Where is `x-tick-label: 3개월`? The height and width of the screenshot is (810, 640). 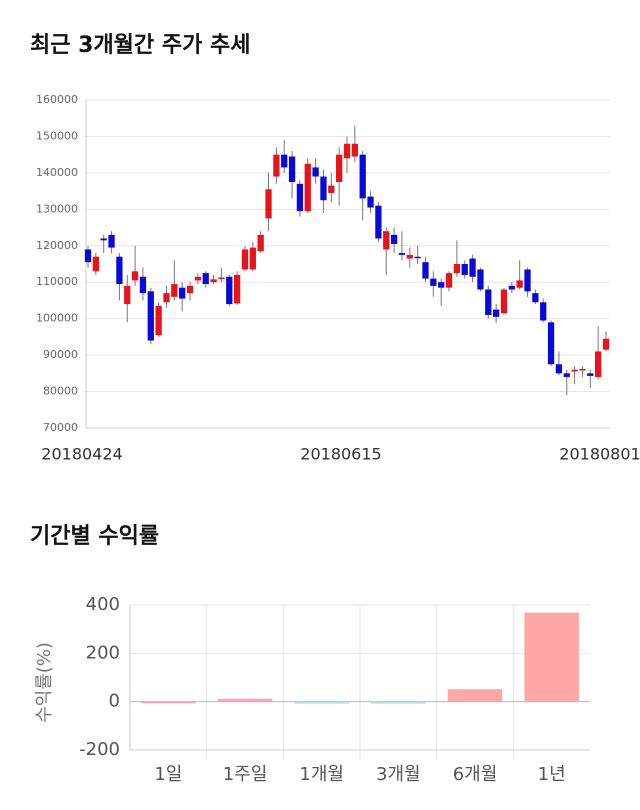
x-tick-label: 3개월 is located at coordinates (398, 774).